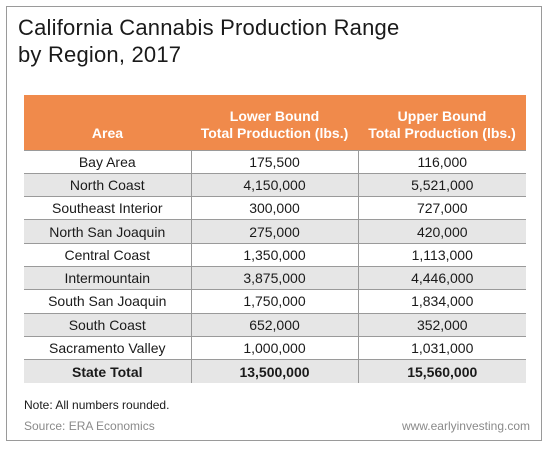 The image size is (550, 449). What do you see at coordinates (441, 231) in the screenshot?
I see `cell-upper: 420,000` at bounding box center [441, 231].